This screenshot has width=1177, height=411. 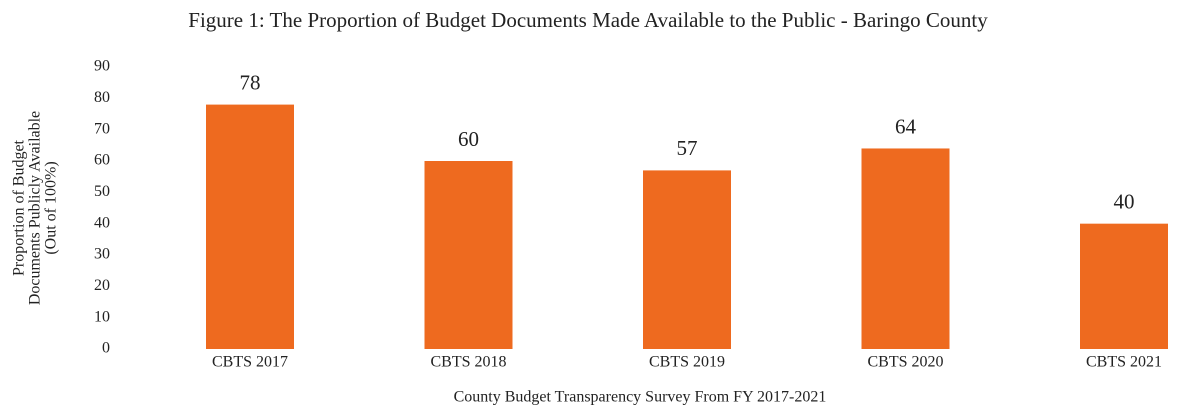 I want to click on x-tick-label: CBTS 2019, so click(x=687, y=362).